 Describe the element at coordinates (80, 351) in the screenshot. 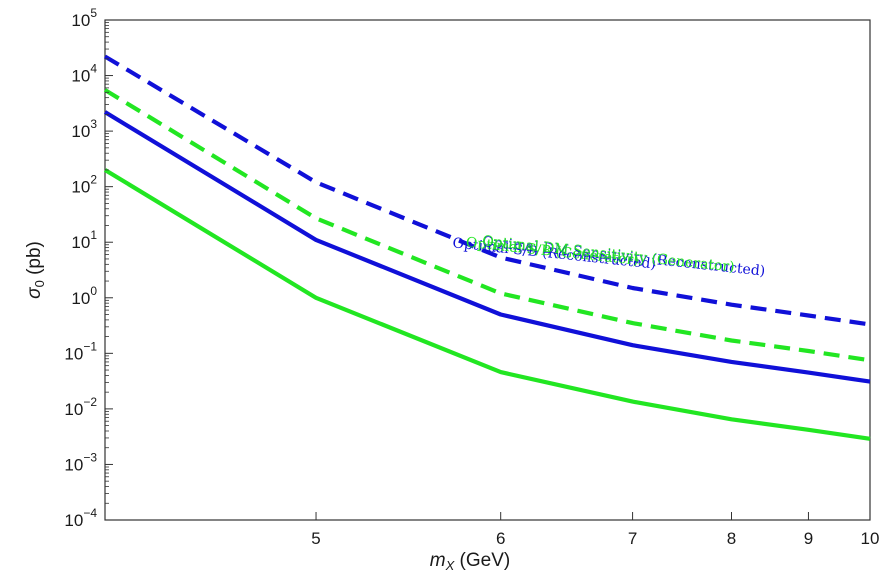

I see `y-tick-label: 10⁻¹` at that location.